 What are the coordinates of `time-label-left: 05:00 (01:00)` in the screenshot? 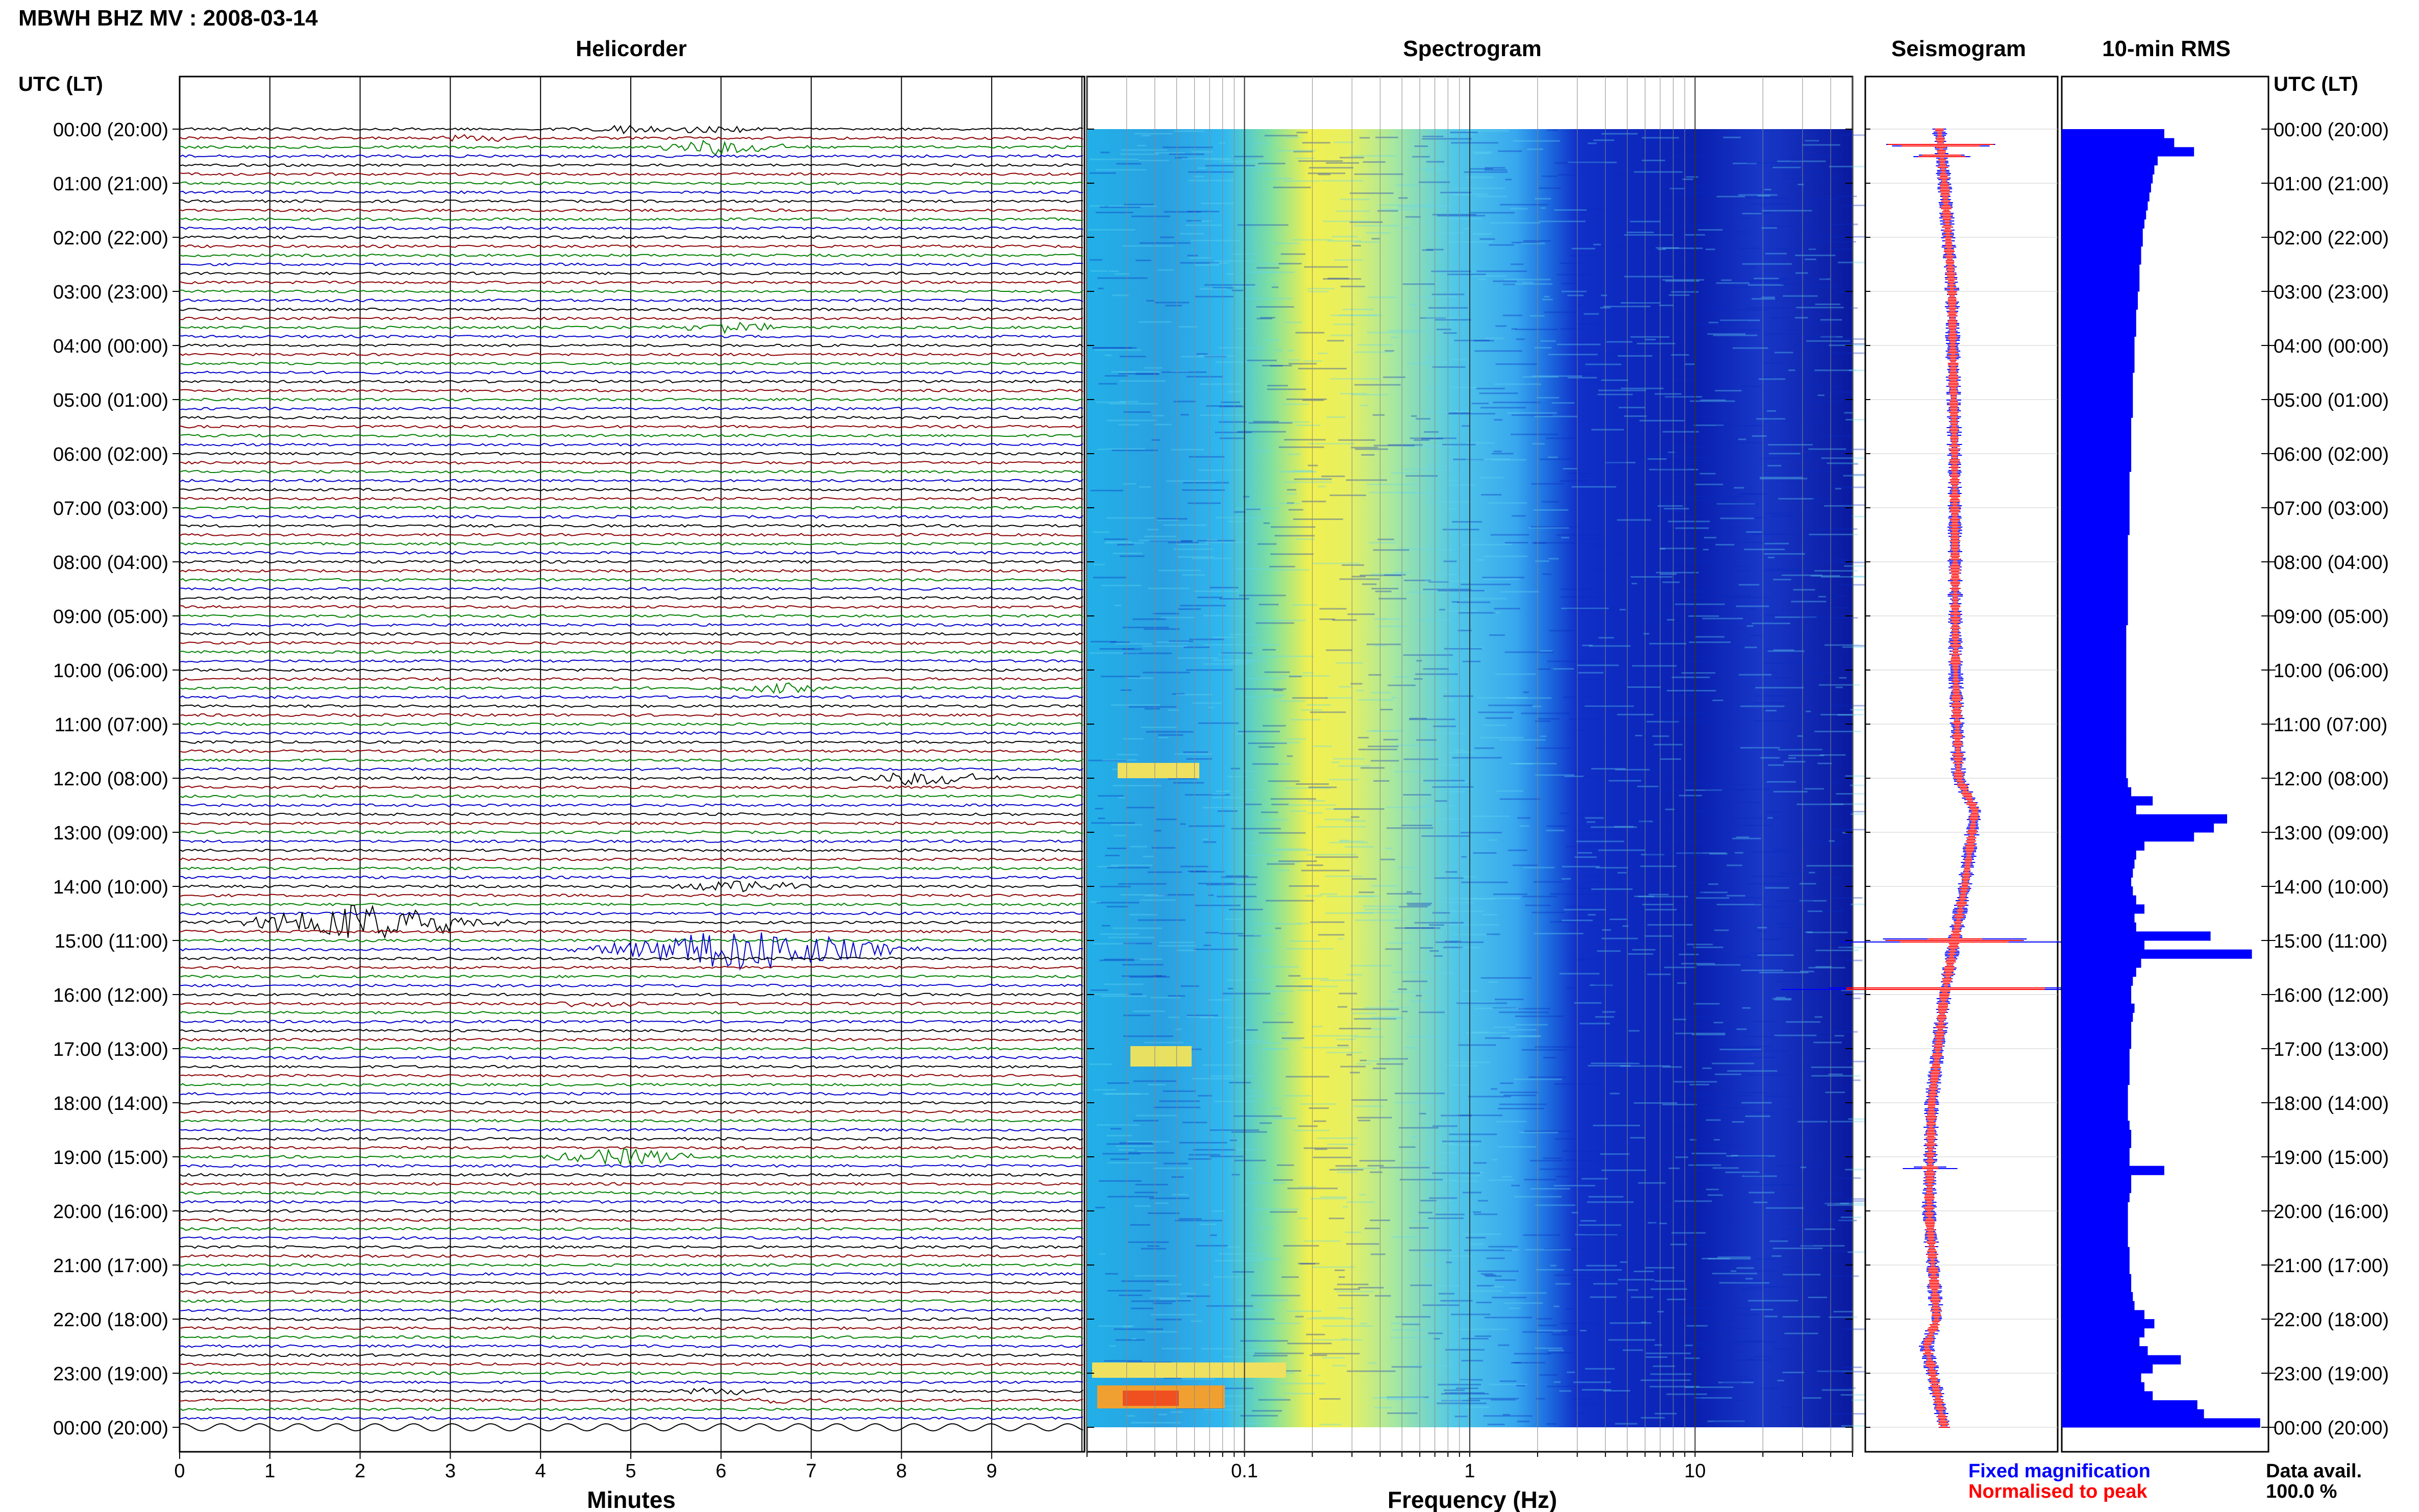 It's located at (110, 400).